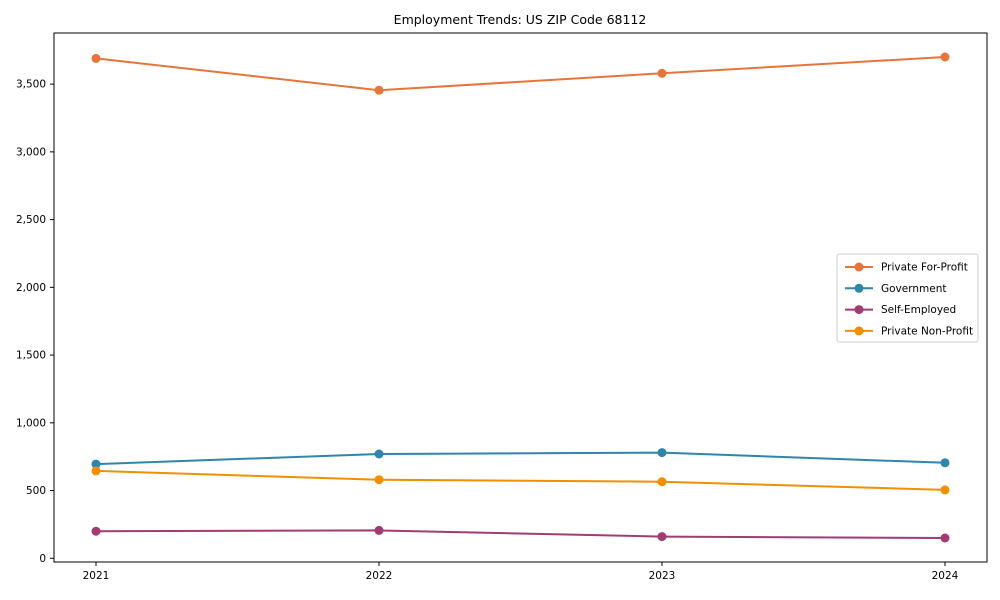 This screenshot has width=1000, height=600. What do you see at coordinates (662, 576) in the screenshot?
I see `x-tick-label: 2023` at bounding box center [662, 576].